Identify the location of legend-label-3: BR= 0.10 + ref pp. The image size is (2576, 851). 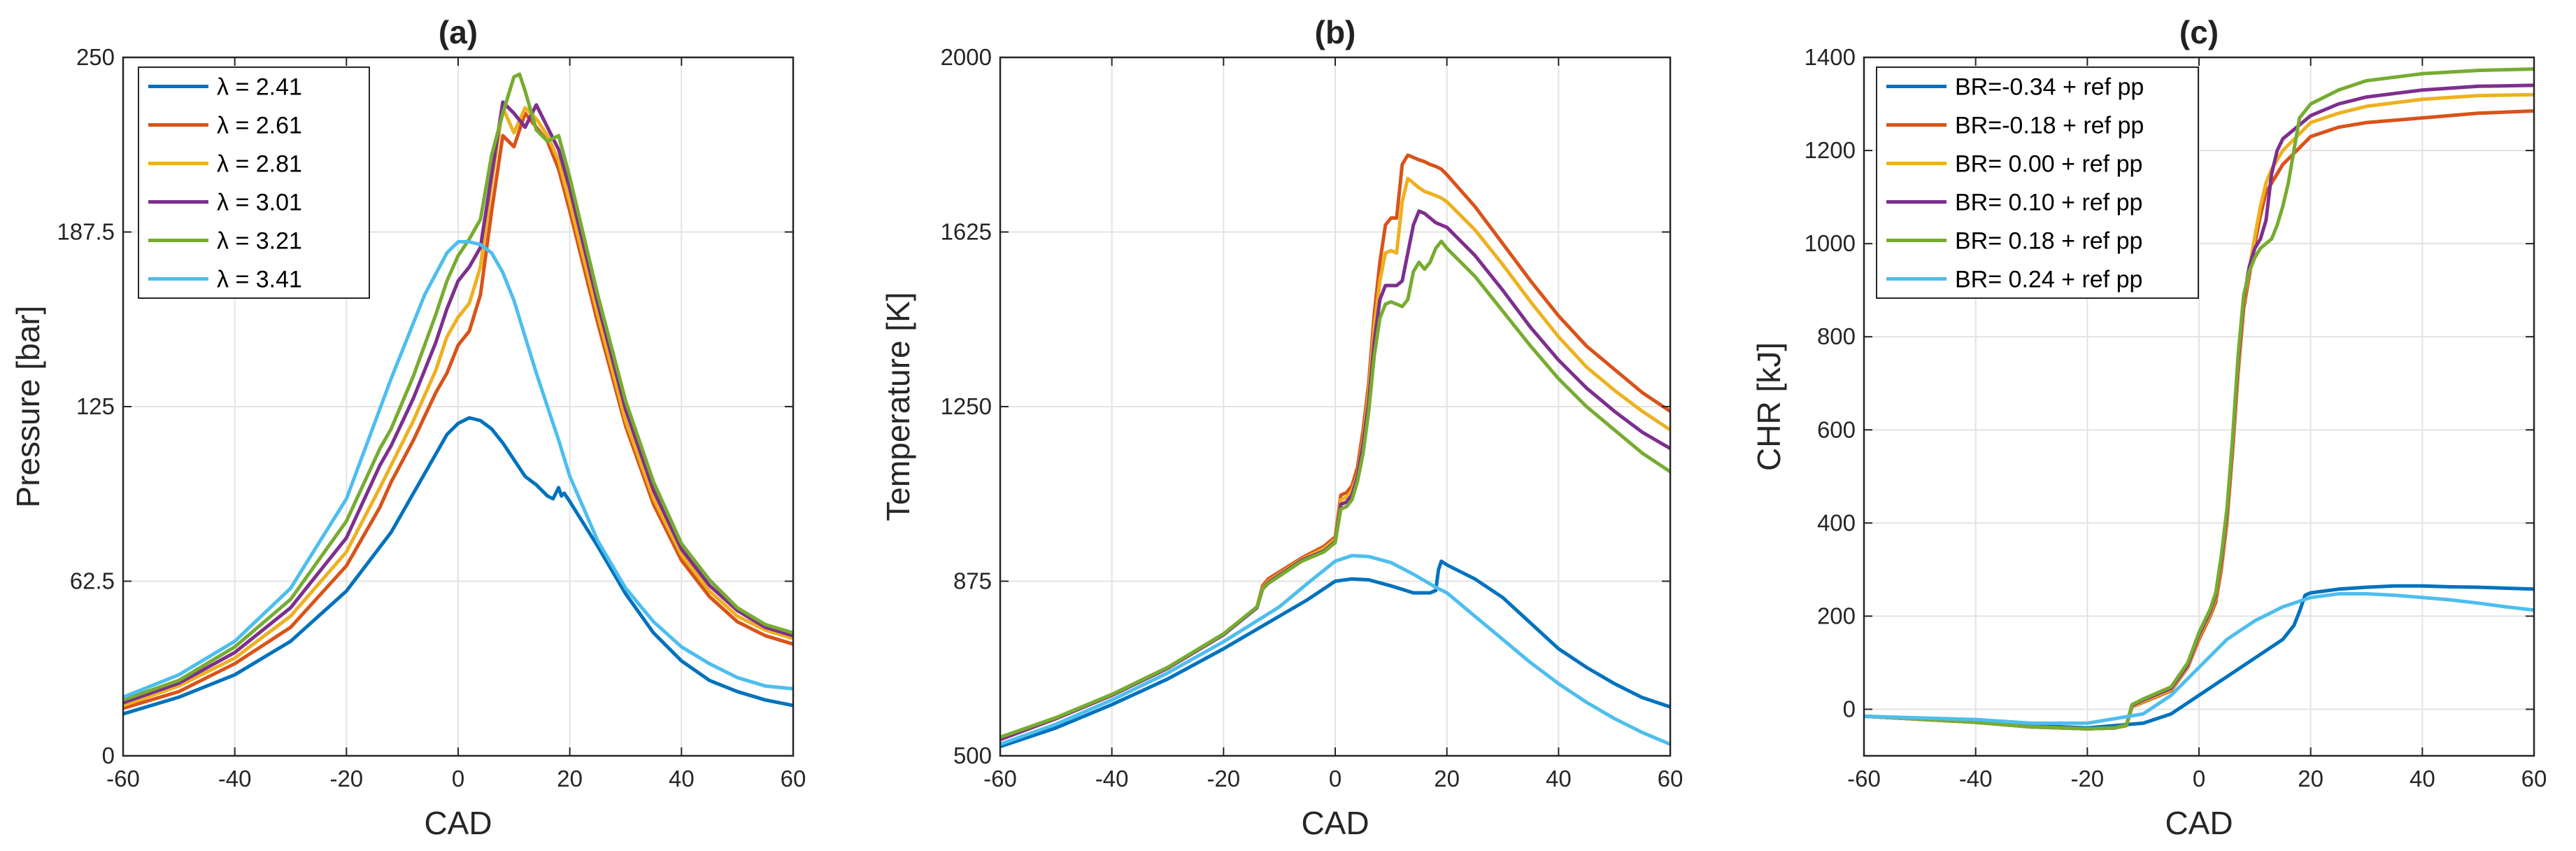
(2048, 203).